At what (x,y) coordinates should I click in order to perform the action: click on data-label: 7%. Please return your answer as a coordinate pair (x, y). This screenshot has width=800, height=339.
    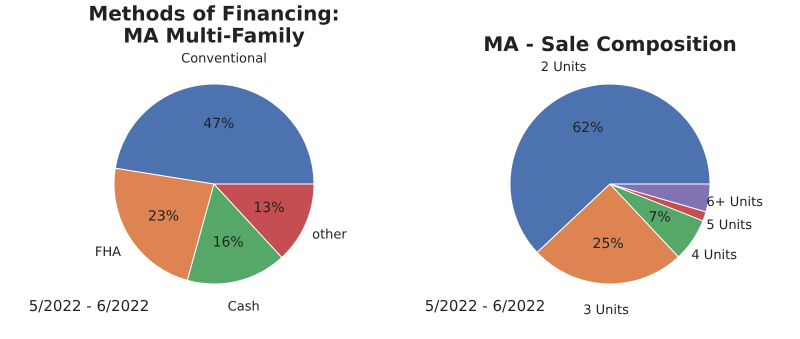
    Looking at the image, I should click on (659, 218).